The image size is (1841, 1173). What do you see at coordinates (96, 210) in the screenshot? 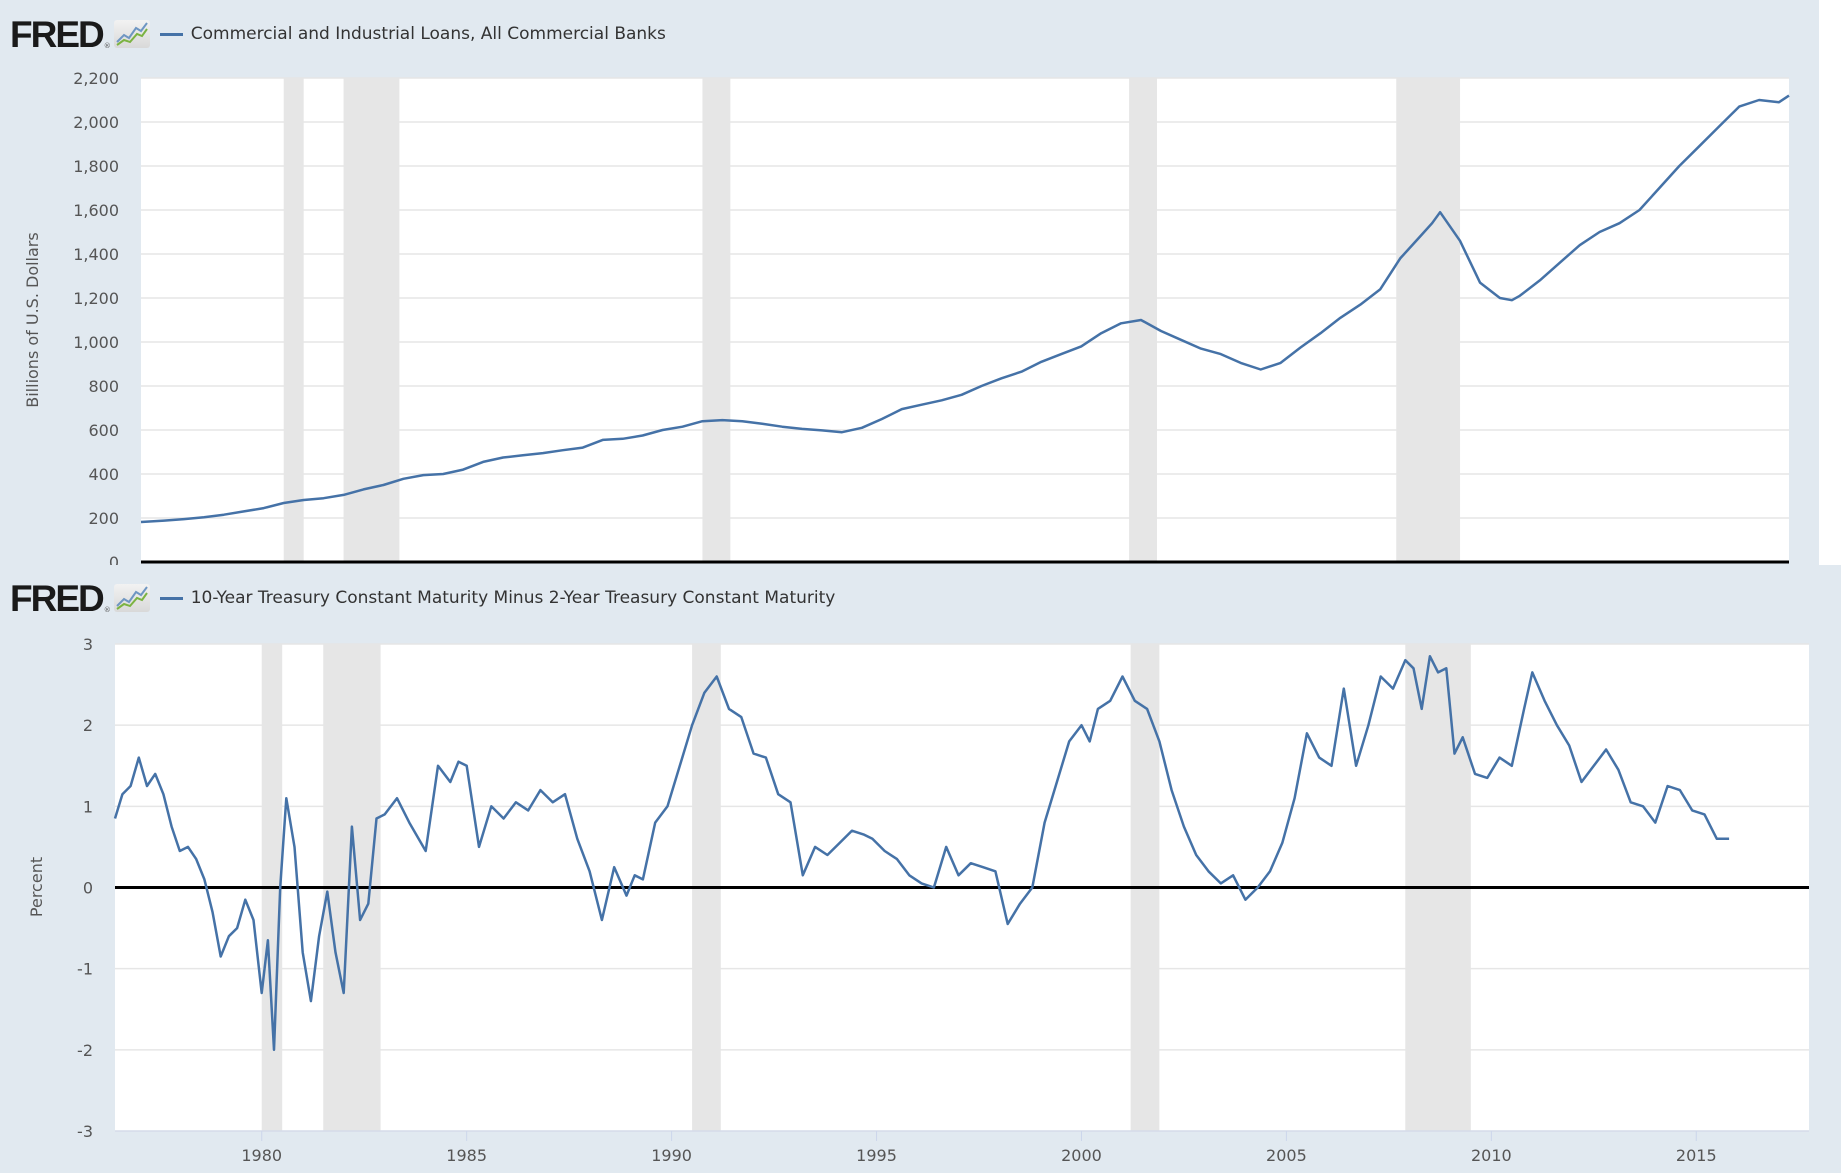
I see `y-tick-label: 1,600` at bounding box center [96, 210].